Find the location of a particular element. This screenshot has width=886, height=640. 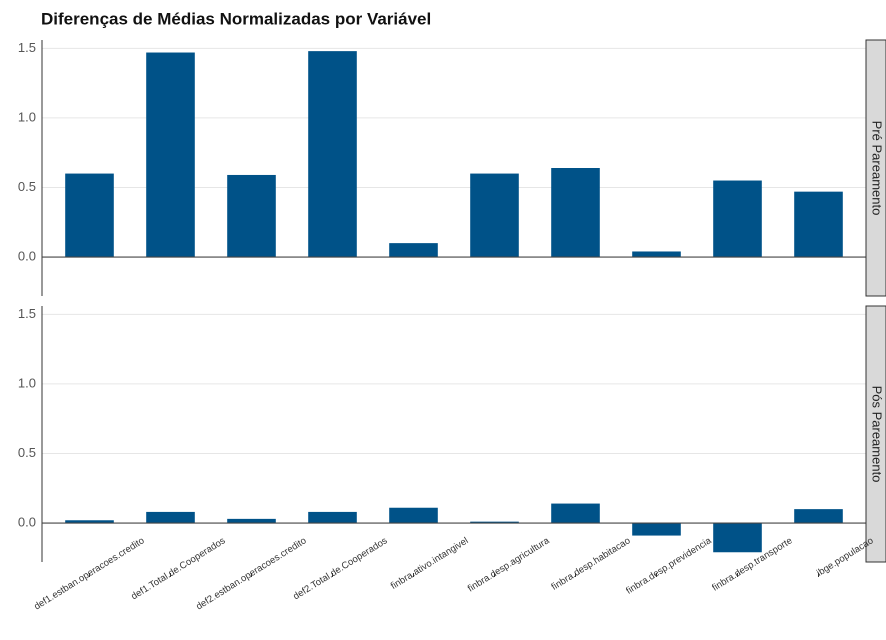

x-tick-label: finbra.desp.habitacao is located at coordinates (591, 563).